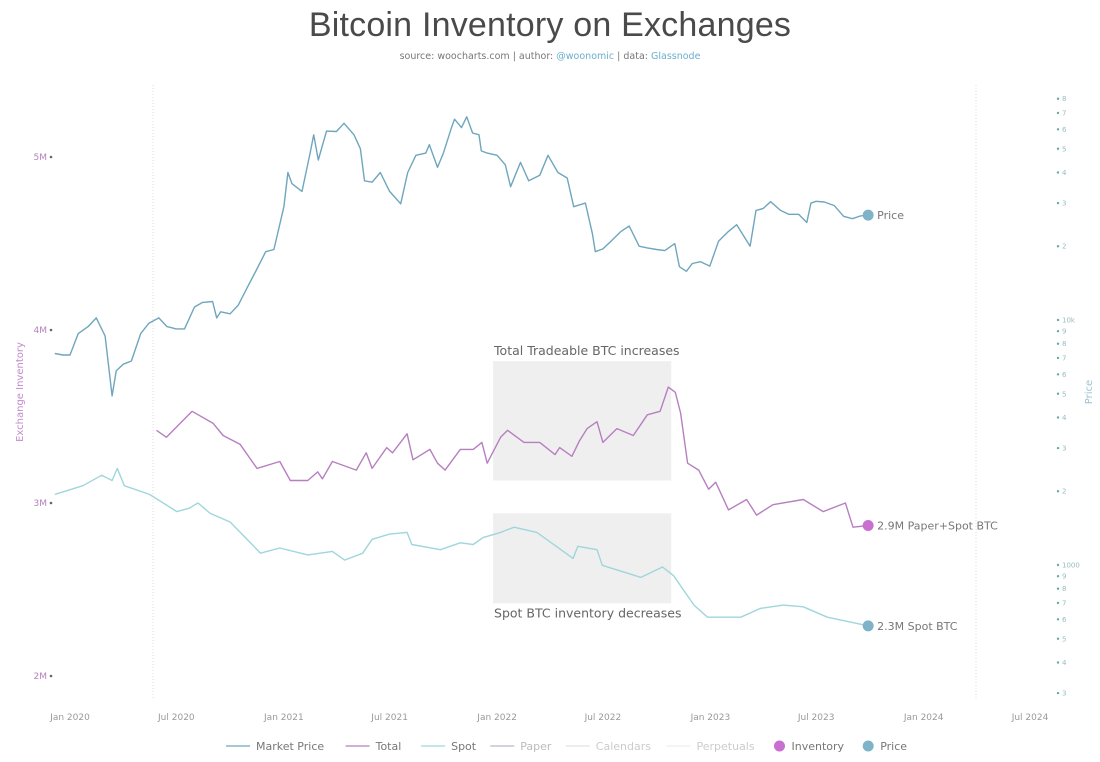 This screenshot has height=762, width=1100. I want to click on legend-item-label: Total, so click(388, 746).